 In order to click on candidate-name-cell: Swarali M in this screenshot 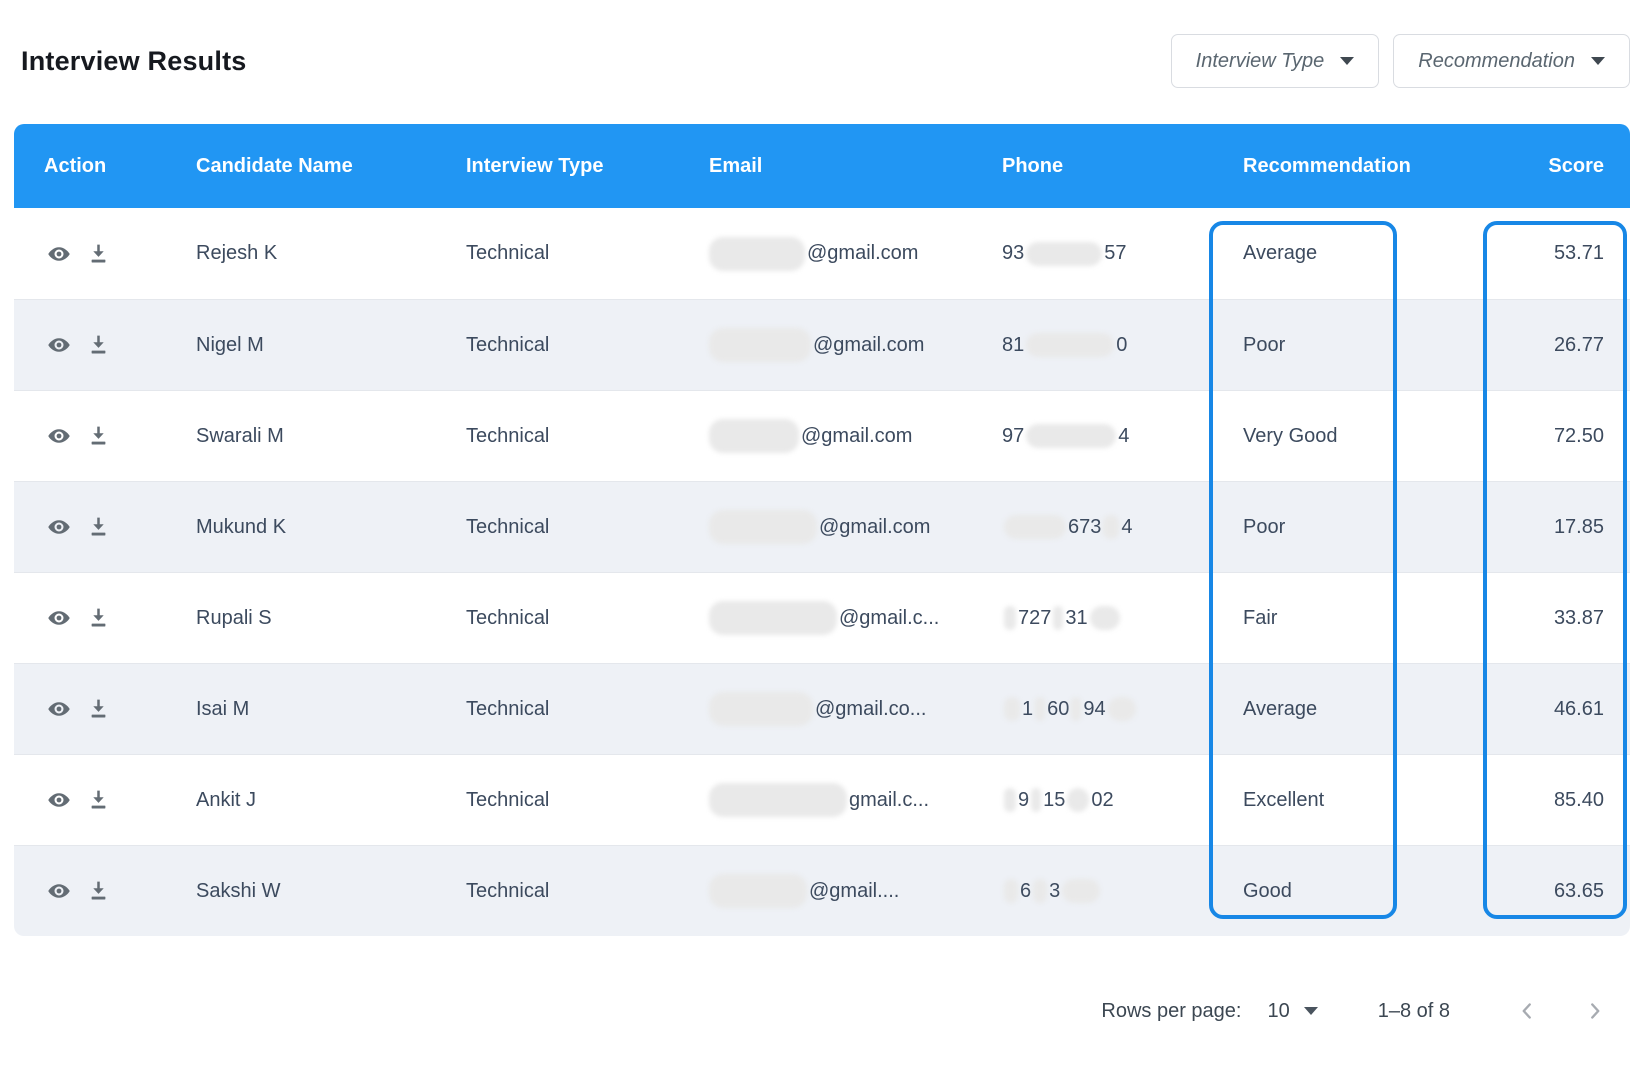, I will do `click(240, 435)`.